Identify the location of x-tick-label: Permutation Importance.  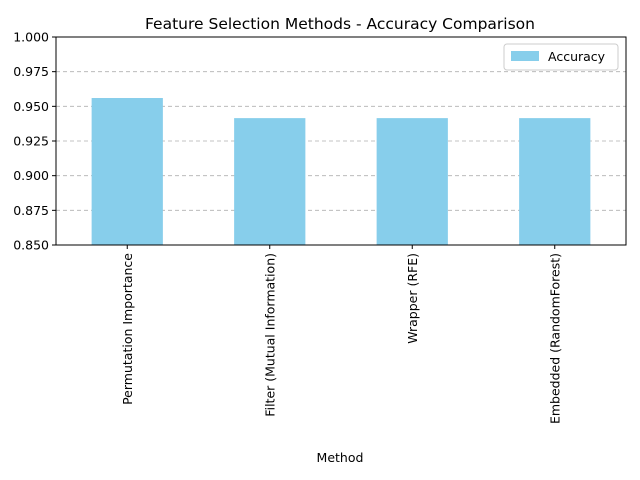
(127, 329).